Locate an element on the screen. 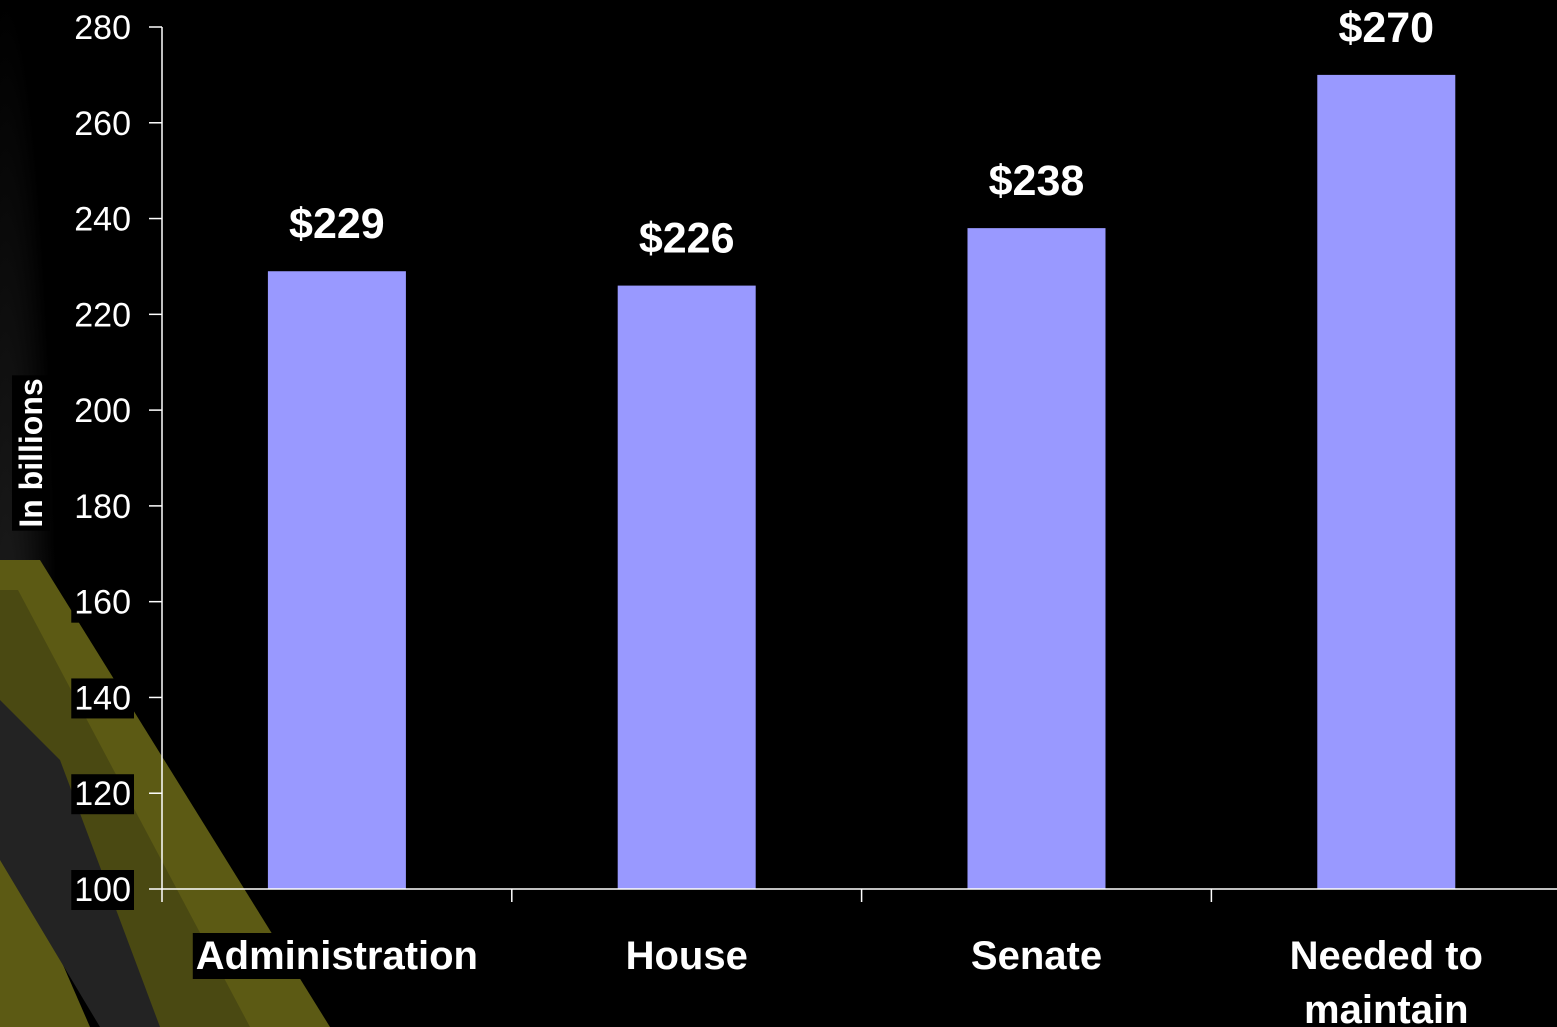  category-label-group: House is located at coordinates (686, 956).